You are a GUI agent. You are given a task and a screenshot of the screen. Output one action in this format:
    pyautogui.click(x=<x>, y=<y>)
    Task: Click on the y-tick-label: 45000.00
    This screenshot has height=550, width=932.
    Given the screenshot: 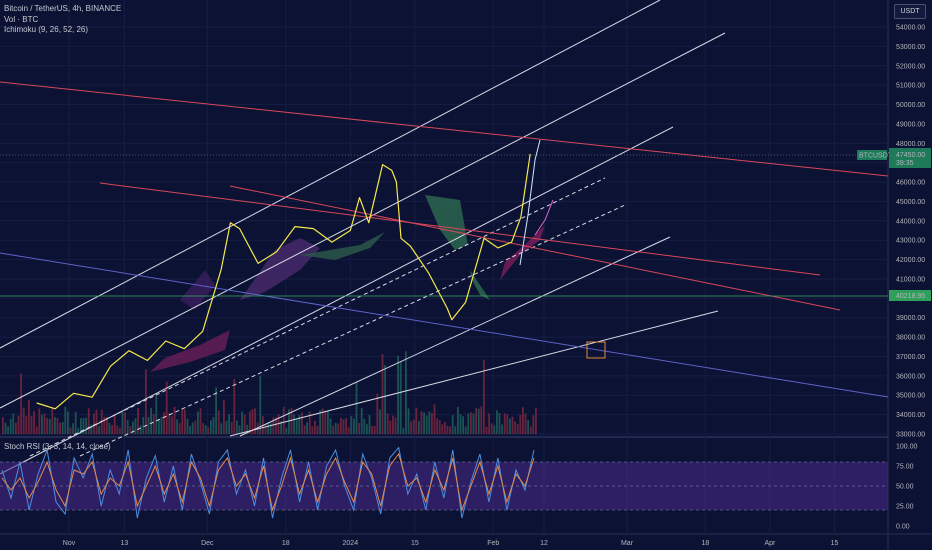 What is the action you would take?
    pyautogui.click(x=910, y=202)
    